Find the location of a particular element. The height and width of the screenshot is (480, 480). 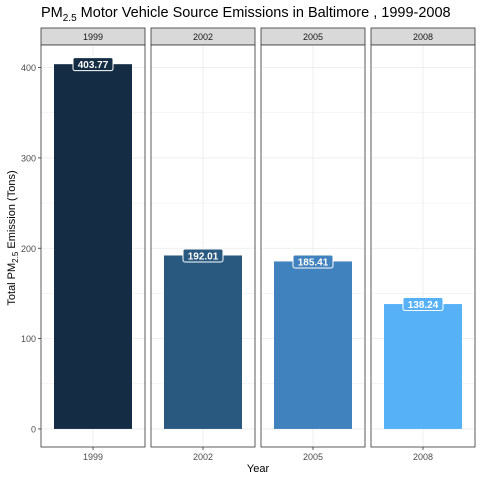

y-tick-label: 100 is located at coordinates (28, 339).